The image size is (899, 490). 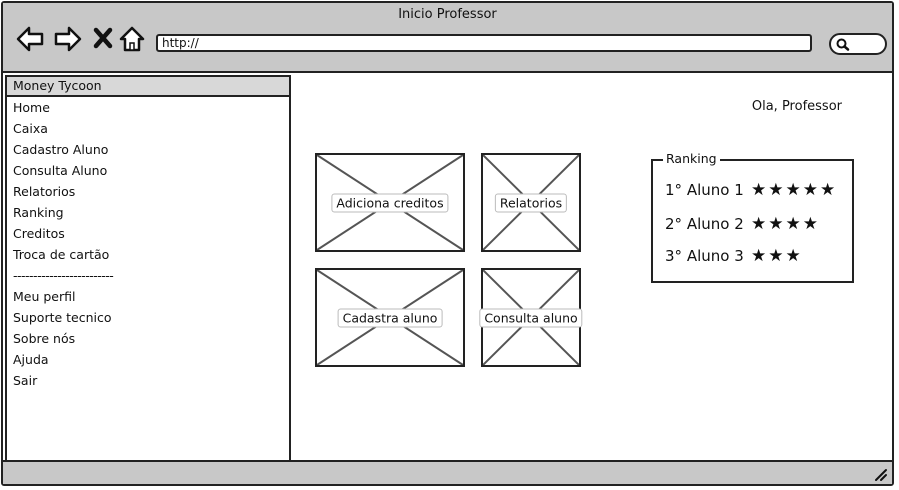 I want to click on sidebar-item-ajuda: Ajuda, so click(x=31, y=359).